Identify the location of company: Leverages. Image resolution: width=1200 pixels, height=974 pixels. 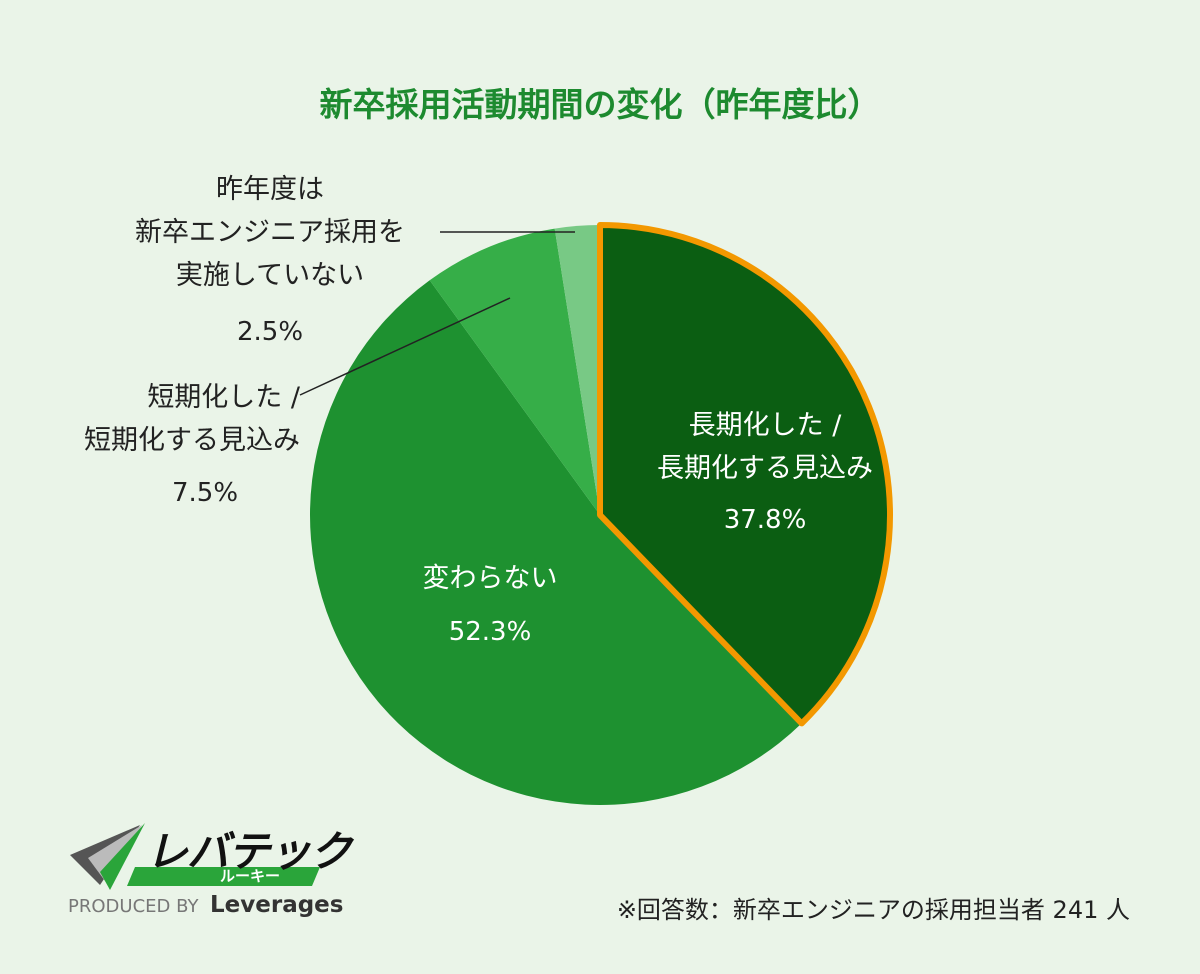
(277, 905).